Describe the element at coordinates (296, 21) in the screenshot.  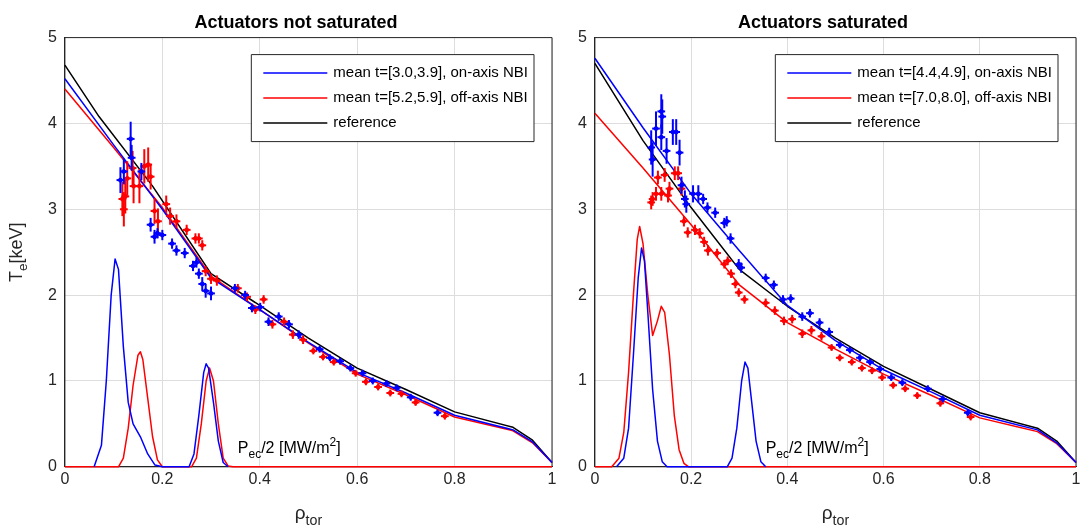
I see `chart-title: Actuators not saturated` at that location.